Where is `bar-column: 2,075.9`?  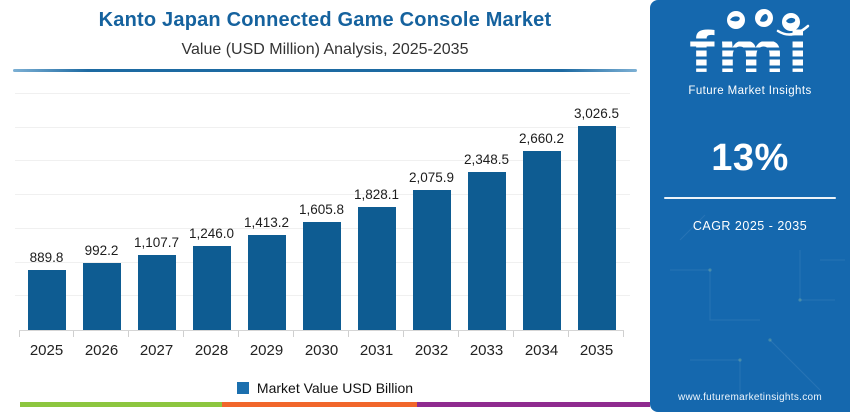 bar-column: 2,075.9 is located at coordinates (431, 253).